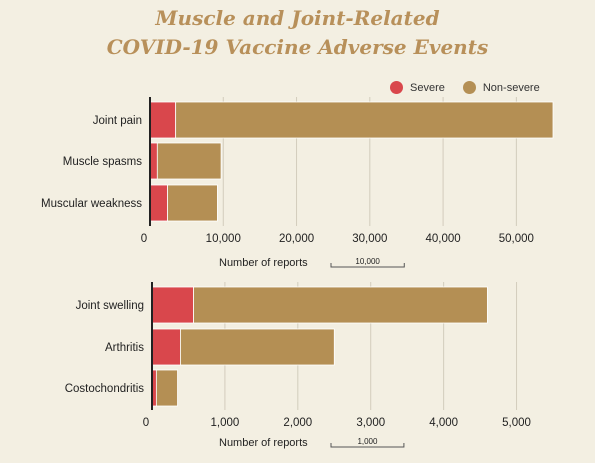 The image size is (595, 463). What do you see at coordinates (367, 441) in the screenshot?
I see `scale-bar-label-2: 1,000` at bounding box center [367, 441].